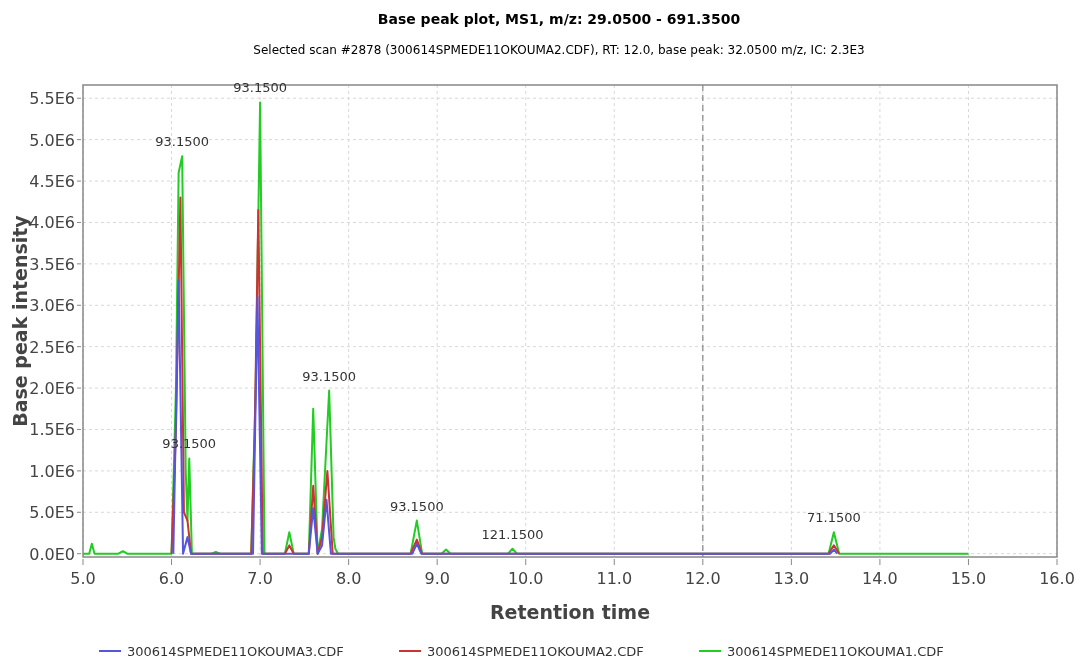  I want to click on x-tick-label: 9.0, so click(437, 578).